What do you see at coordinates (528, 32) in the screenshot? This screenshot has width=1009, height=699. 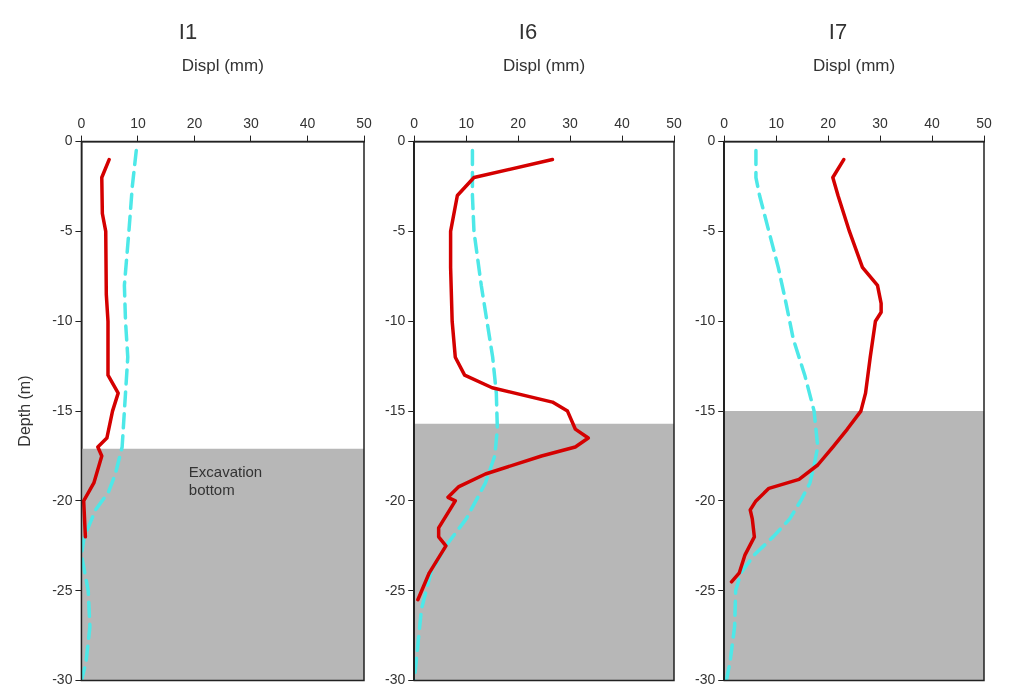 I see `chart-title: I6` at bounding box center [528, 32].